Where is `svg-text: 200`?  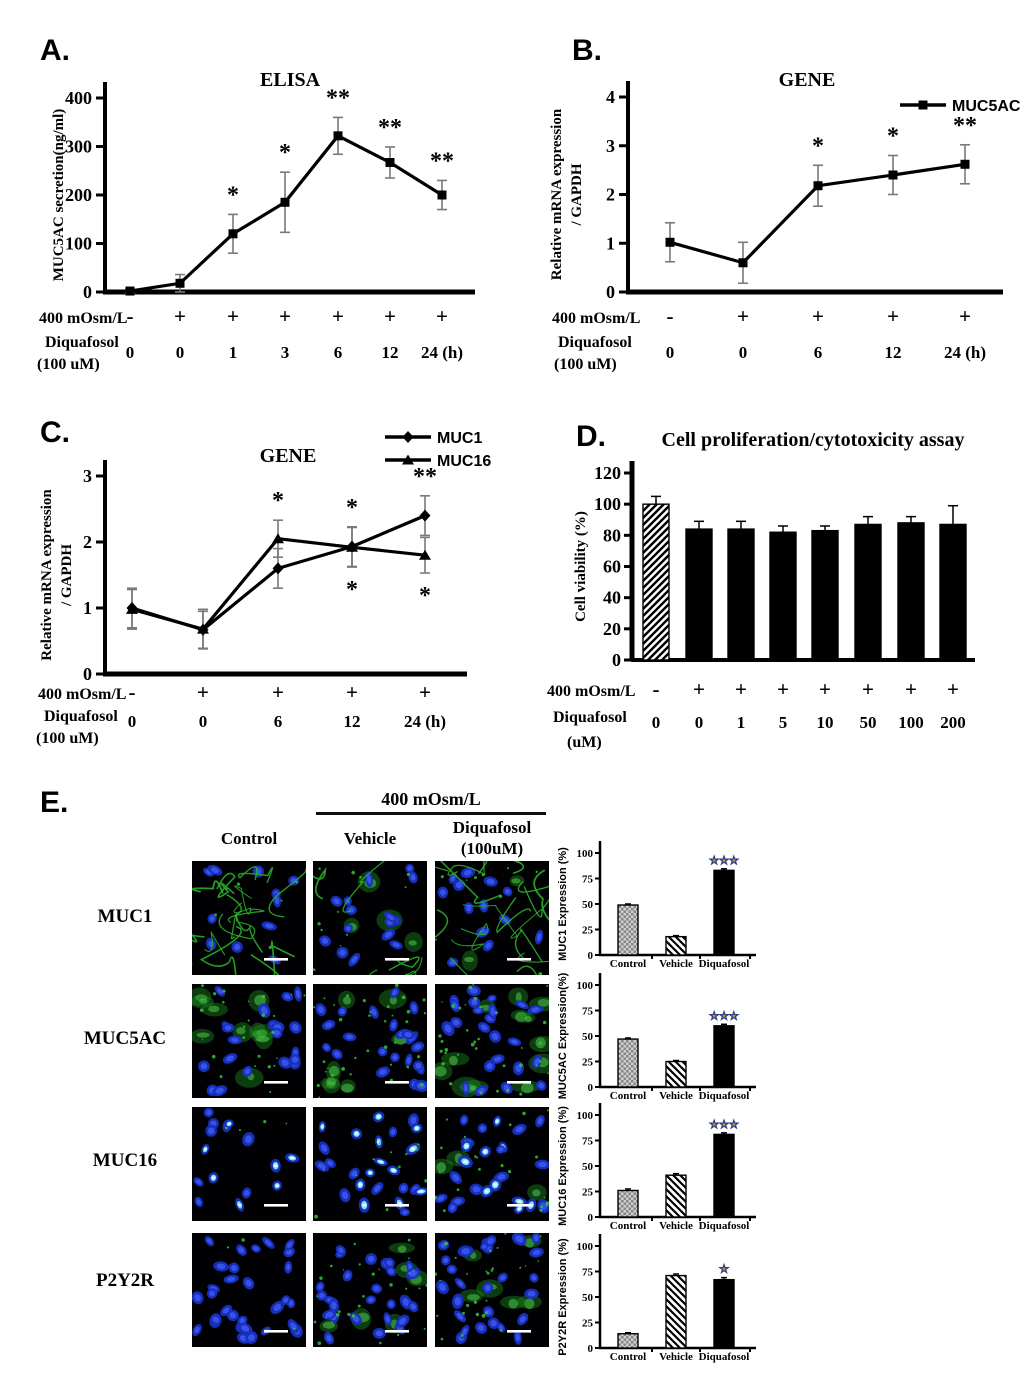 svg-text: 200 is located at coordinates (78, 195).